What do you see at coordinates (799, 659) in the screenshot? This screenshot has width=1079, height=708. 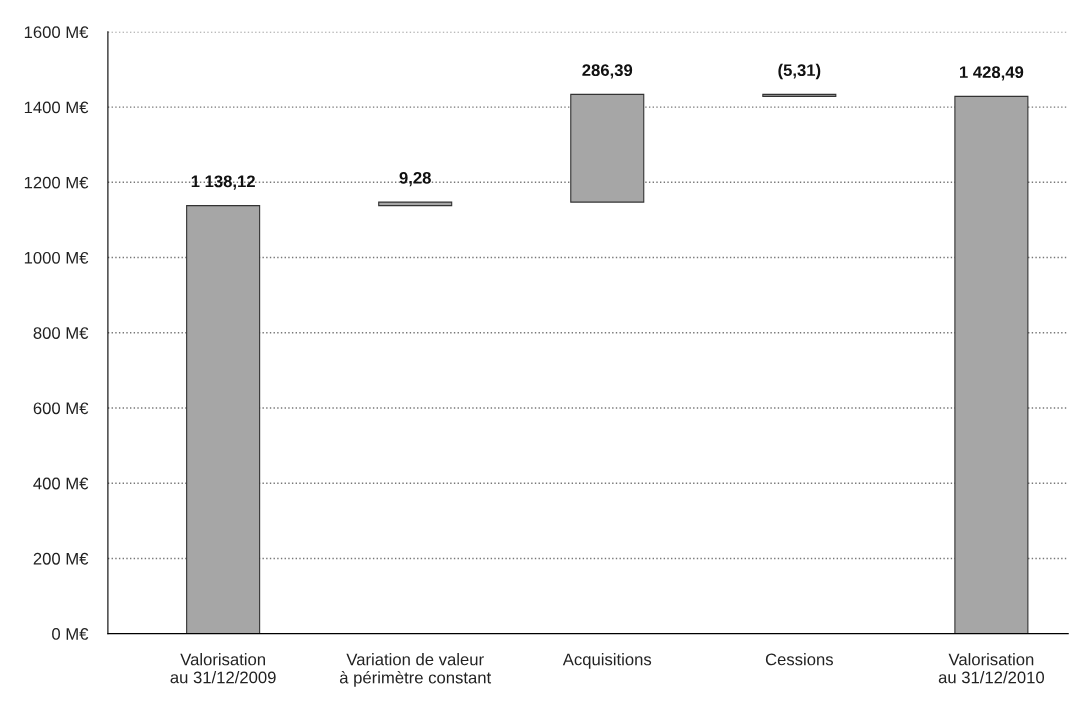 I see `x-tick-label: Cessions` at bounding box center [799, 659].